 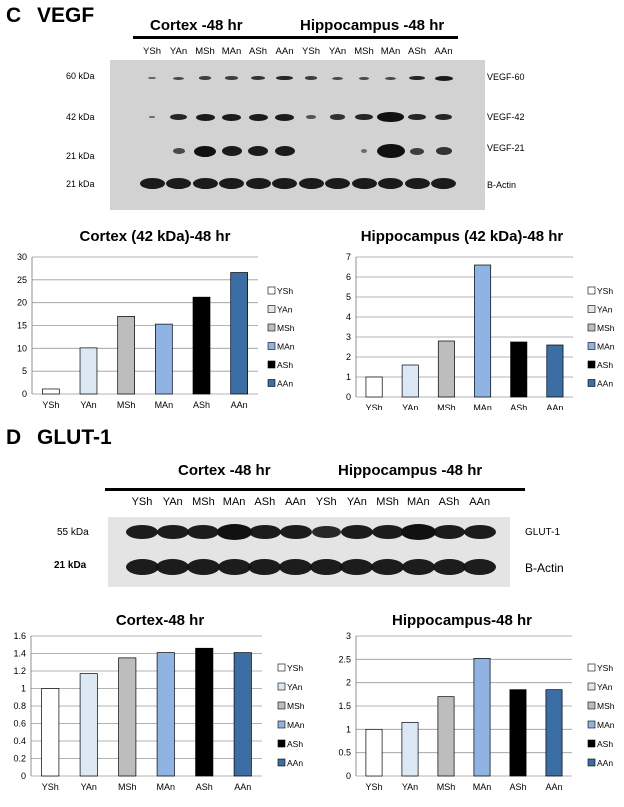 What do you see at coordinates (295, 37) in the screenshot?
I see `blot-c-bracket-line` at bounding box center [295, 37].